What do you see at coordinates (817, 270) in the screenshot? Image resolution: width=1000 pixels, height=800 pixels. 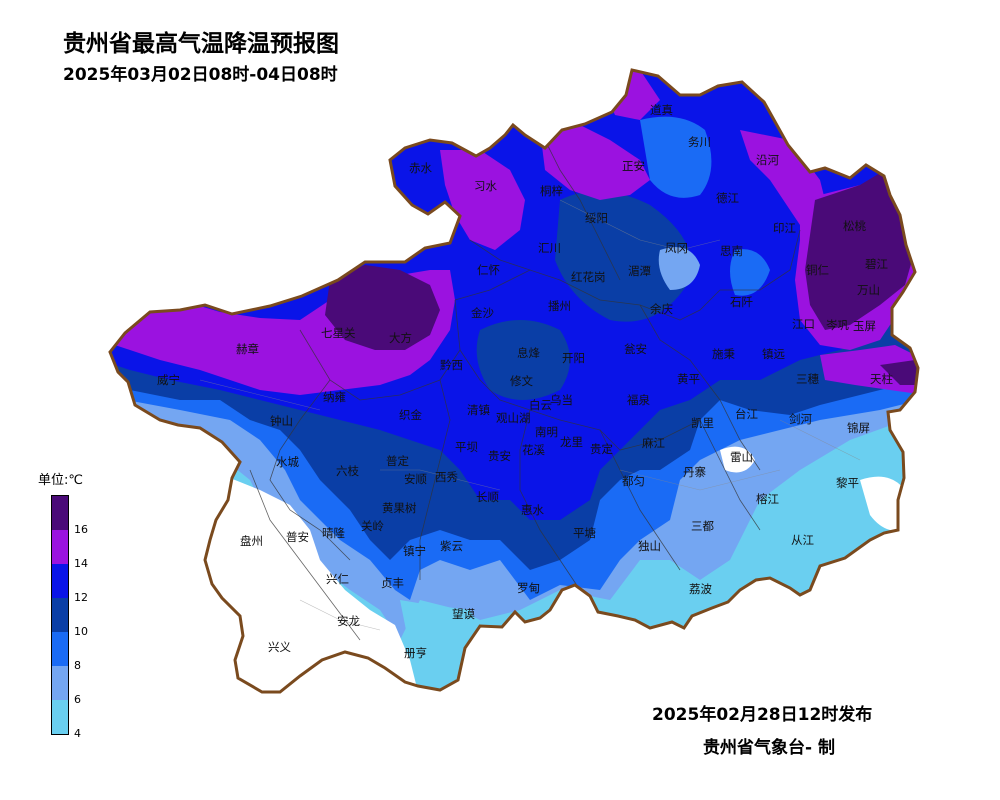 I see `county-label: 铜仁` at bounding box center [817, 270].